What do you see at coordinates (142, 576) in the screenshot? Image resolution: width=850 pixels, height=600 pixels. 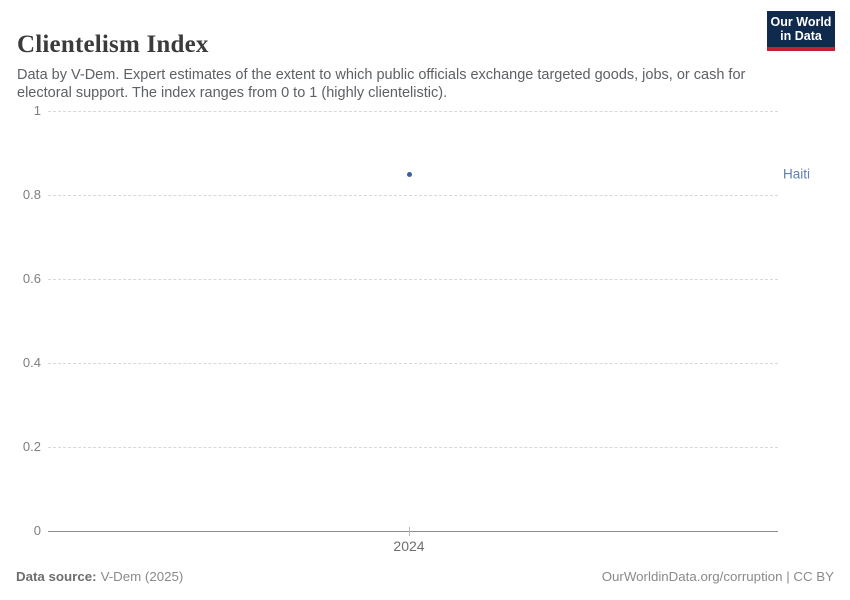 I see `data-source-value: V-Dem (2025)` at bounding box center [142, 576].